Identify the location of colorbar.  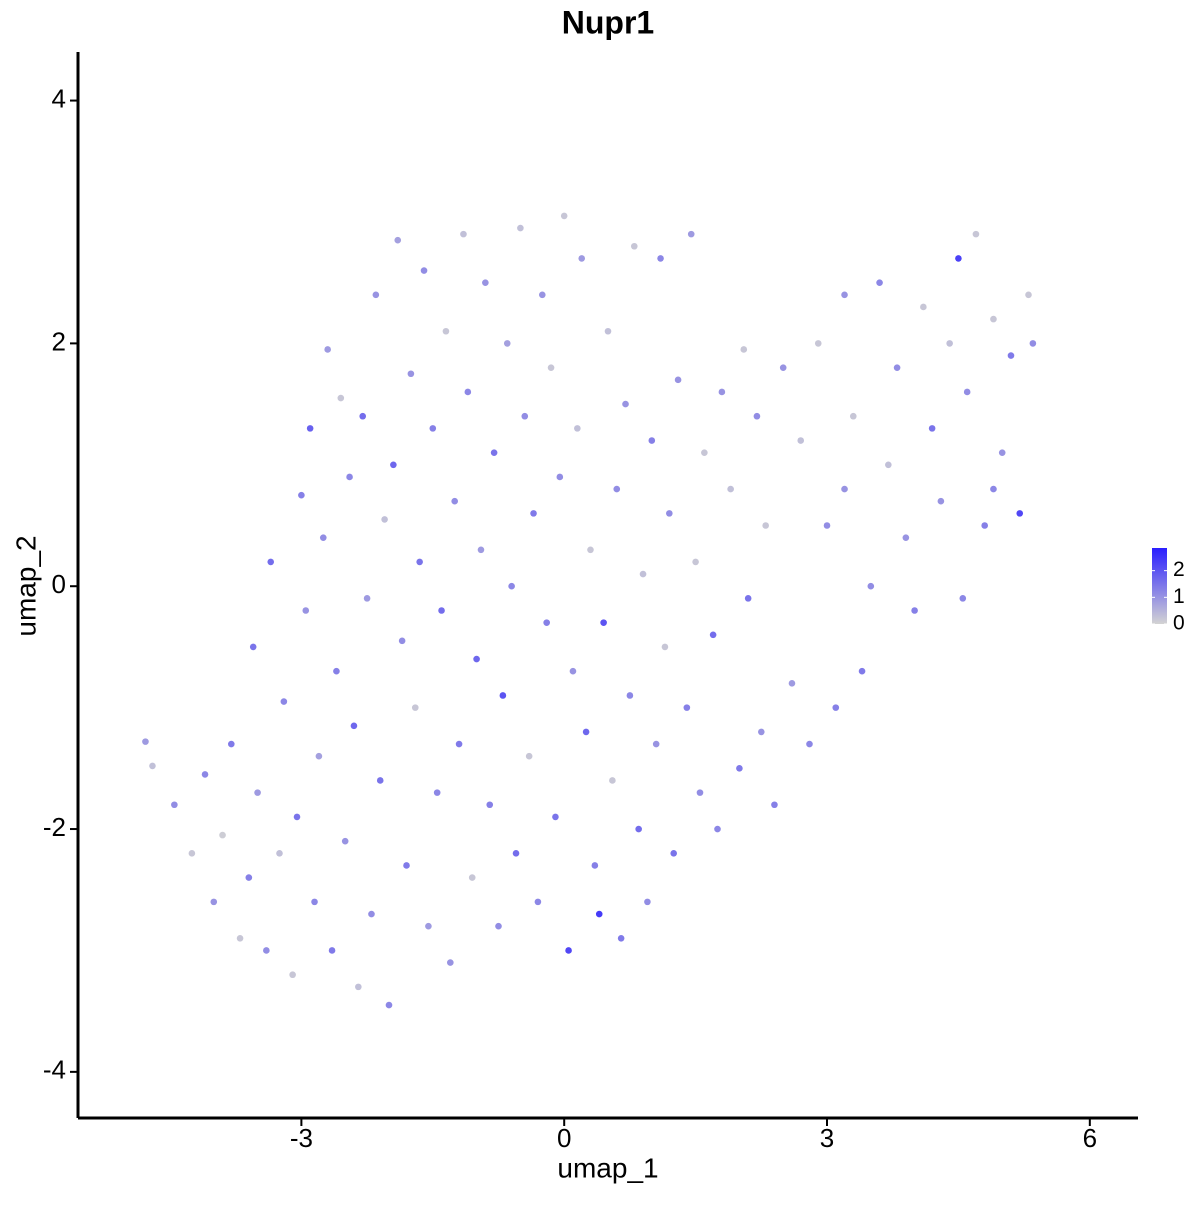
(1159, 586).